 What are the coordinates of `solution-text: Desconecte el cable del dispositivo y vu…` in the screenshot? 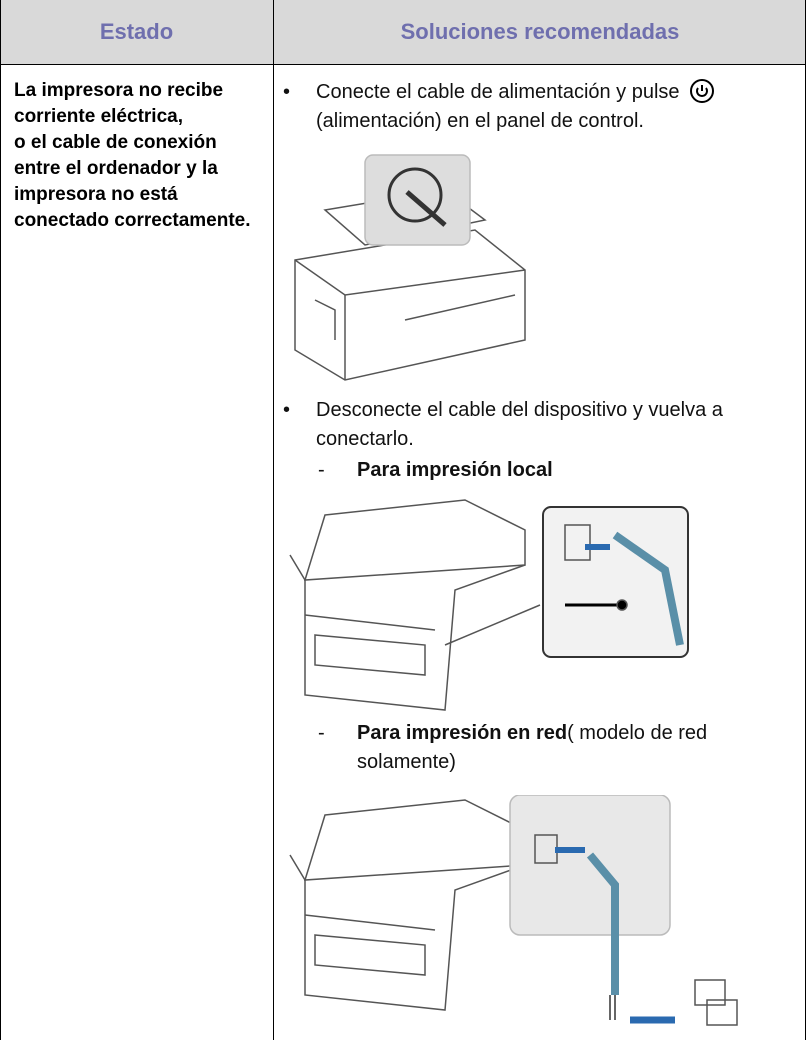 It's located at (519, 424).